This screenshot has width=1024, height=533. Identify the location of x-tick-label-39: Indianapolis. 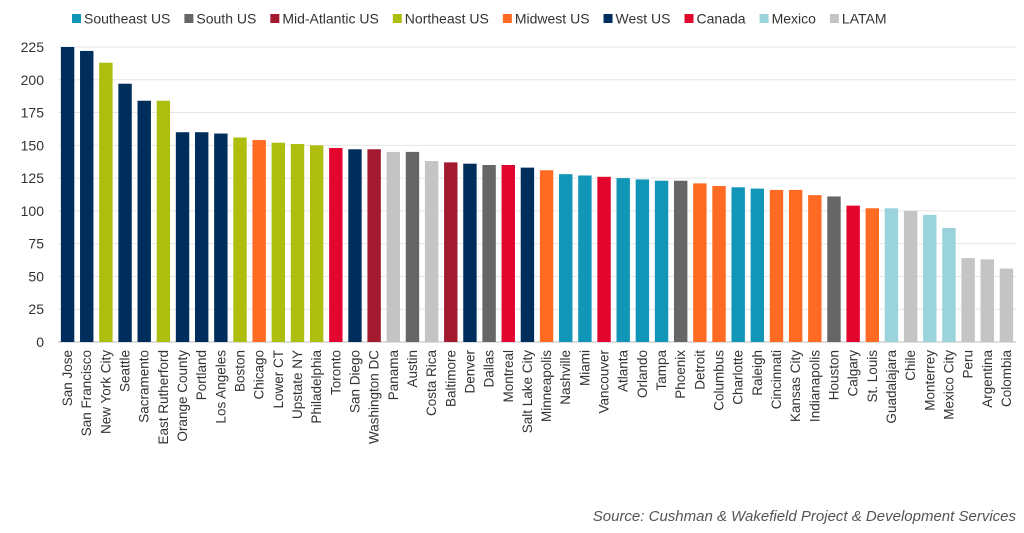
(814, 386).